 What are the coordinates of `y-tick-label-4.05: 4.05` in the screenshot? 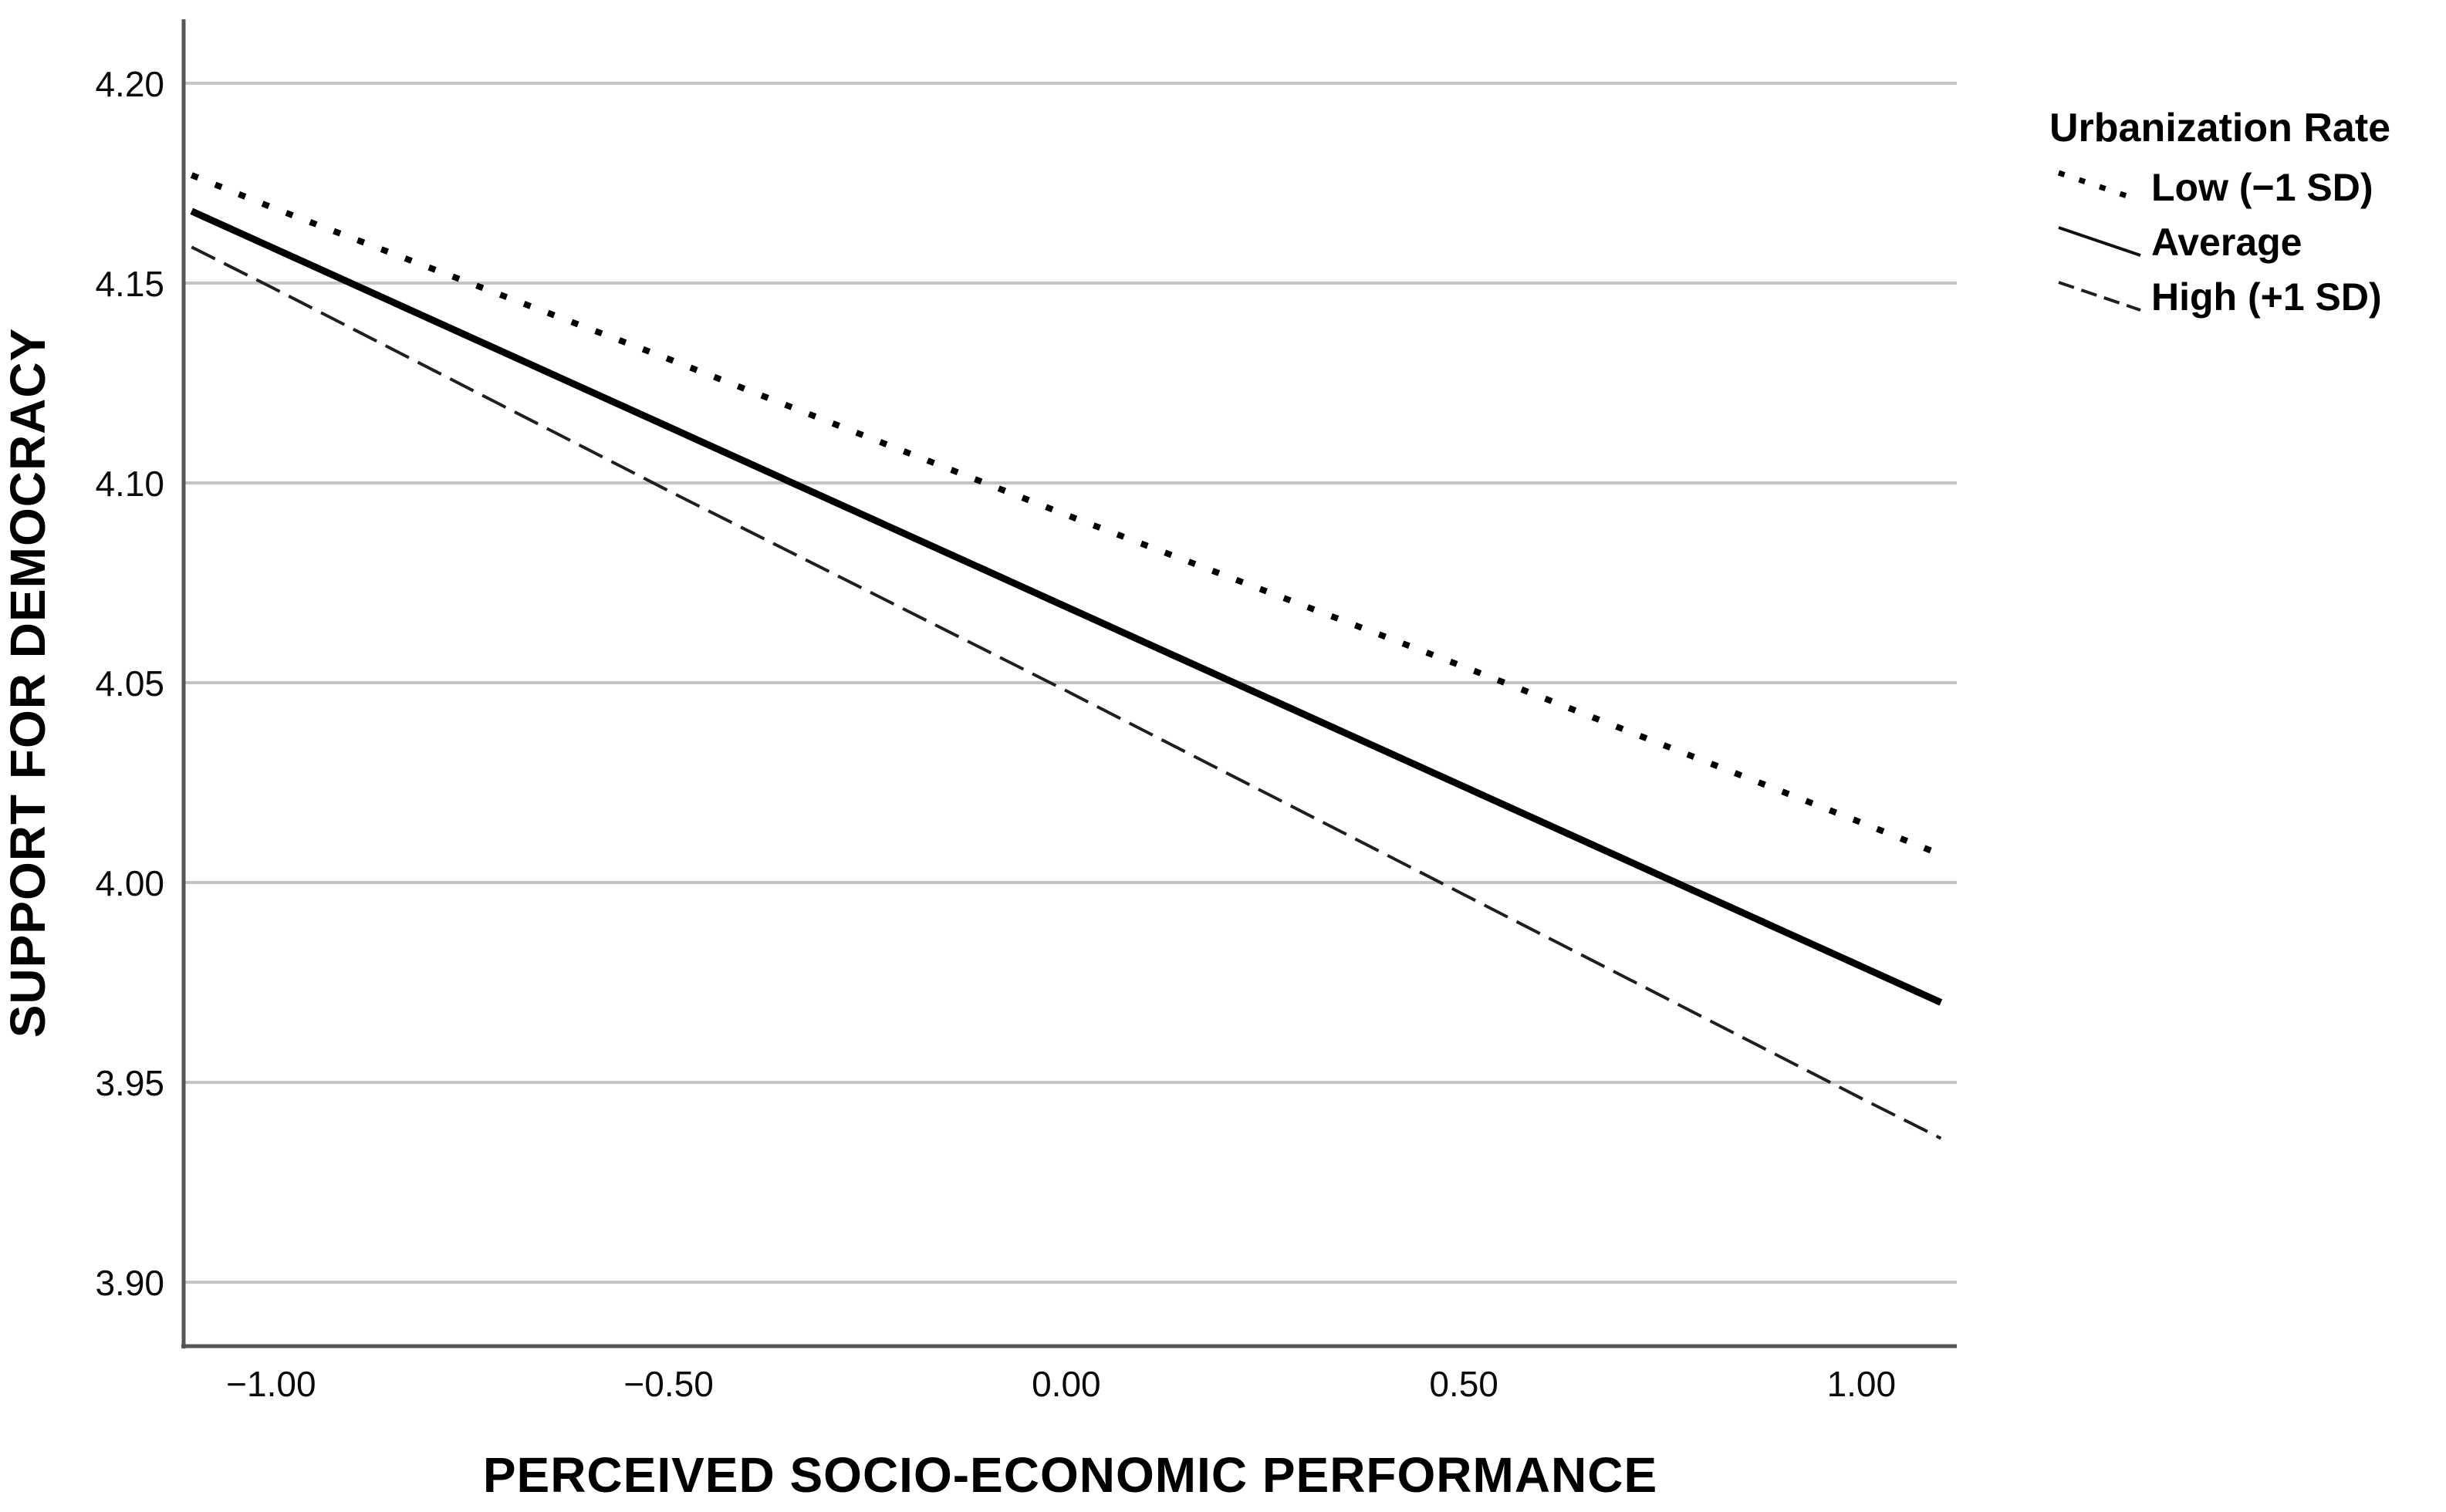 It's located at (129, 683).